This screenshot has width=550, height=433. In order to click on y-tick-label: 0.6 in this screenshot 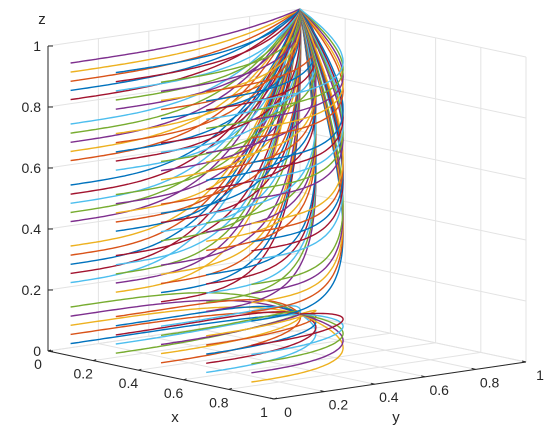, I will do `click(439, 390)`.